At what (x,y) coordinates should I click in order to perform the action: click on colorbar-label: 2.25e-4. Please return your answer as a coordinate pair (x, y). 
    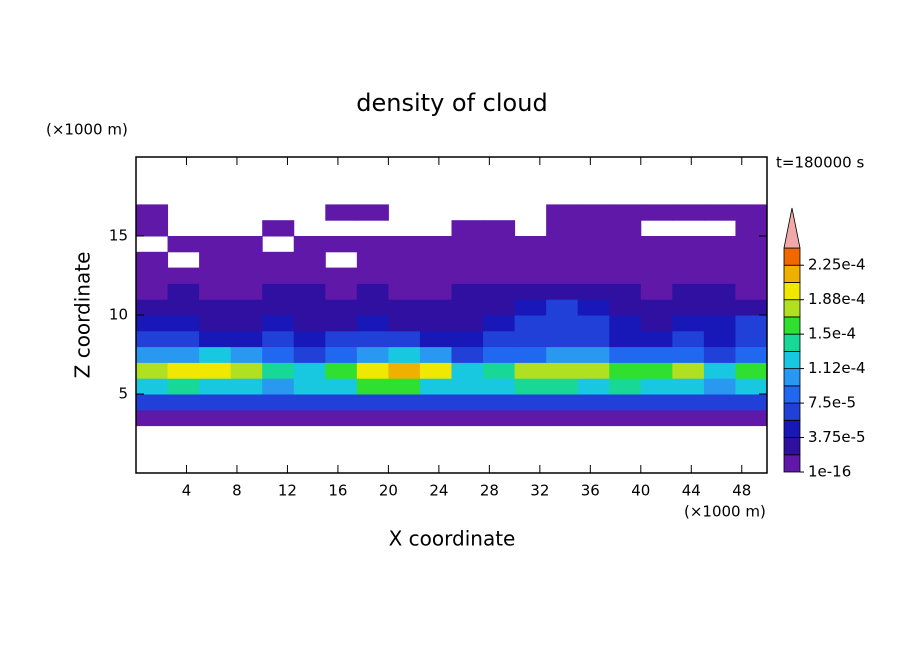
    Looking at the image, I should click on (837, 265).